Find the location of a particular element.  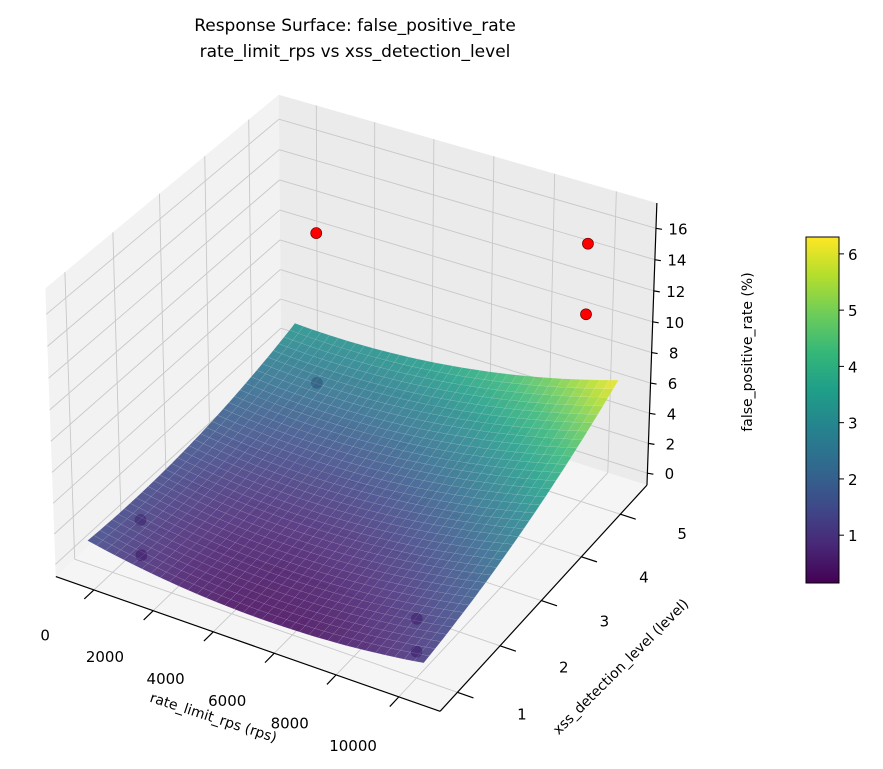

z-axis-line is located at coordinates (652, 344).